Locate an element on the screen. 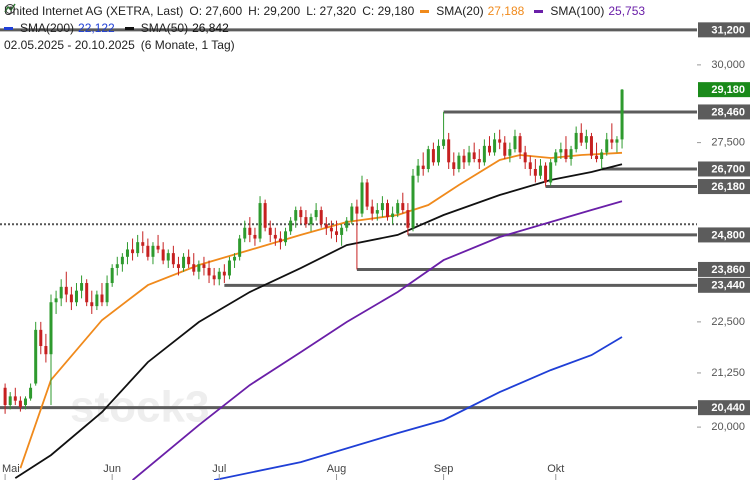 This screenshot has height=480, width=750. close-label: C: 29,180 is located at coordinates (388, 11).